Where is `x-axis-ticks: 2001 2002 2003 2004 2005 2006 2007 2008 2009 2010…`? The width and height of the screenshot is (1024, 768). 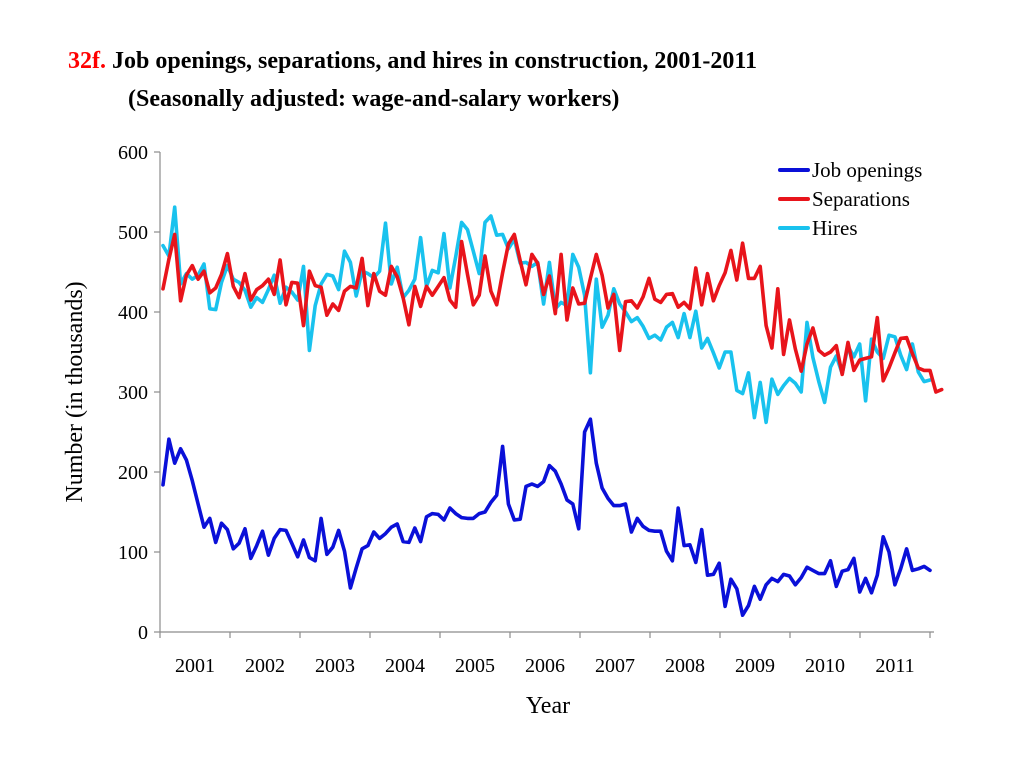 x-axis-ticks: 2001 2002 2003 2004 2005 2006 2007 2008 2009 2010… is located at coordinates (545, 654).